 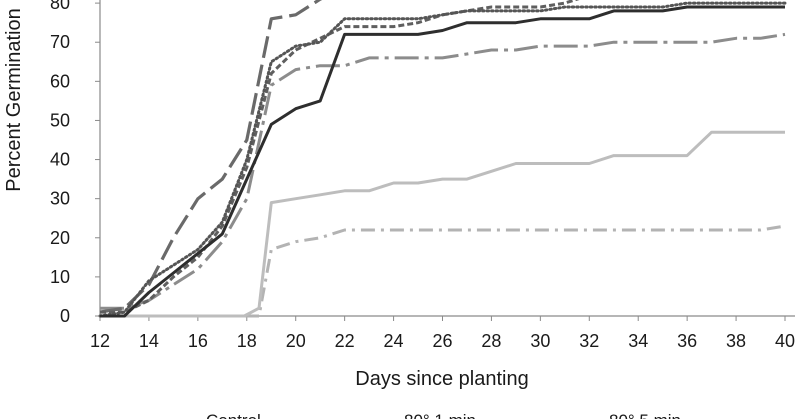 I want to click on x-tick-label: 20, so click(x=296, y=341).